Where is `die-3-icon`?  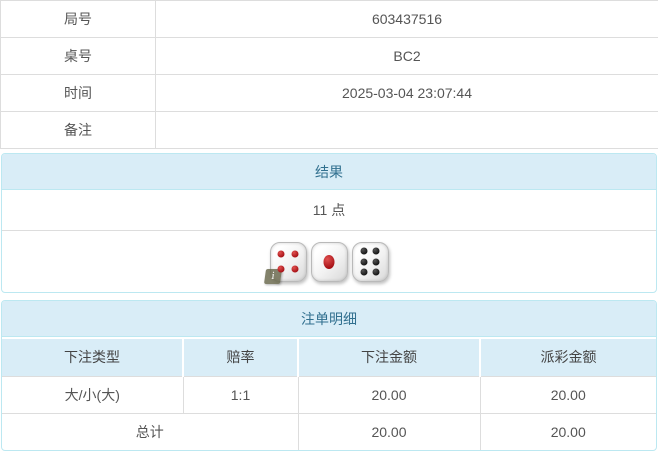
die-3-icon is located at coordinates (370, 261).